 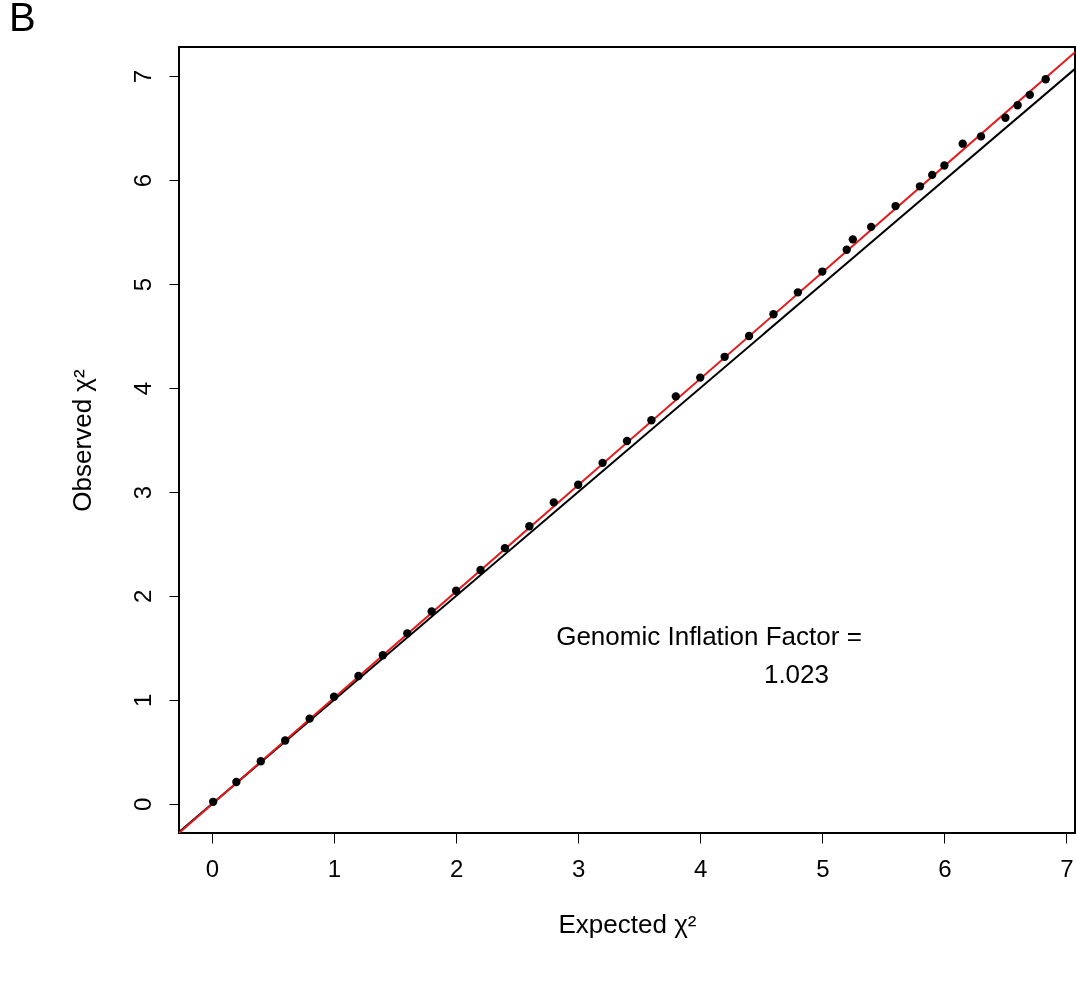 I want to click on x-tick-label: 4, so click(x=701, y=868).